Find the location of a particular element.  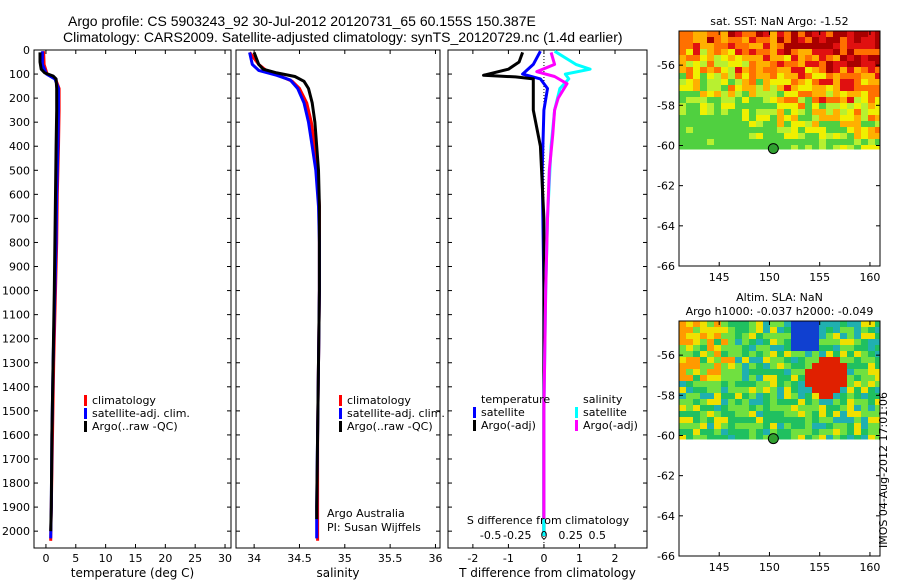

y-tick-label: -58 is located at coordinates (666, 105).